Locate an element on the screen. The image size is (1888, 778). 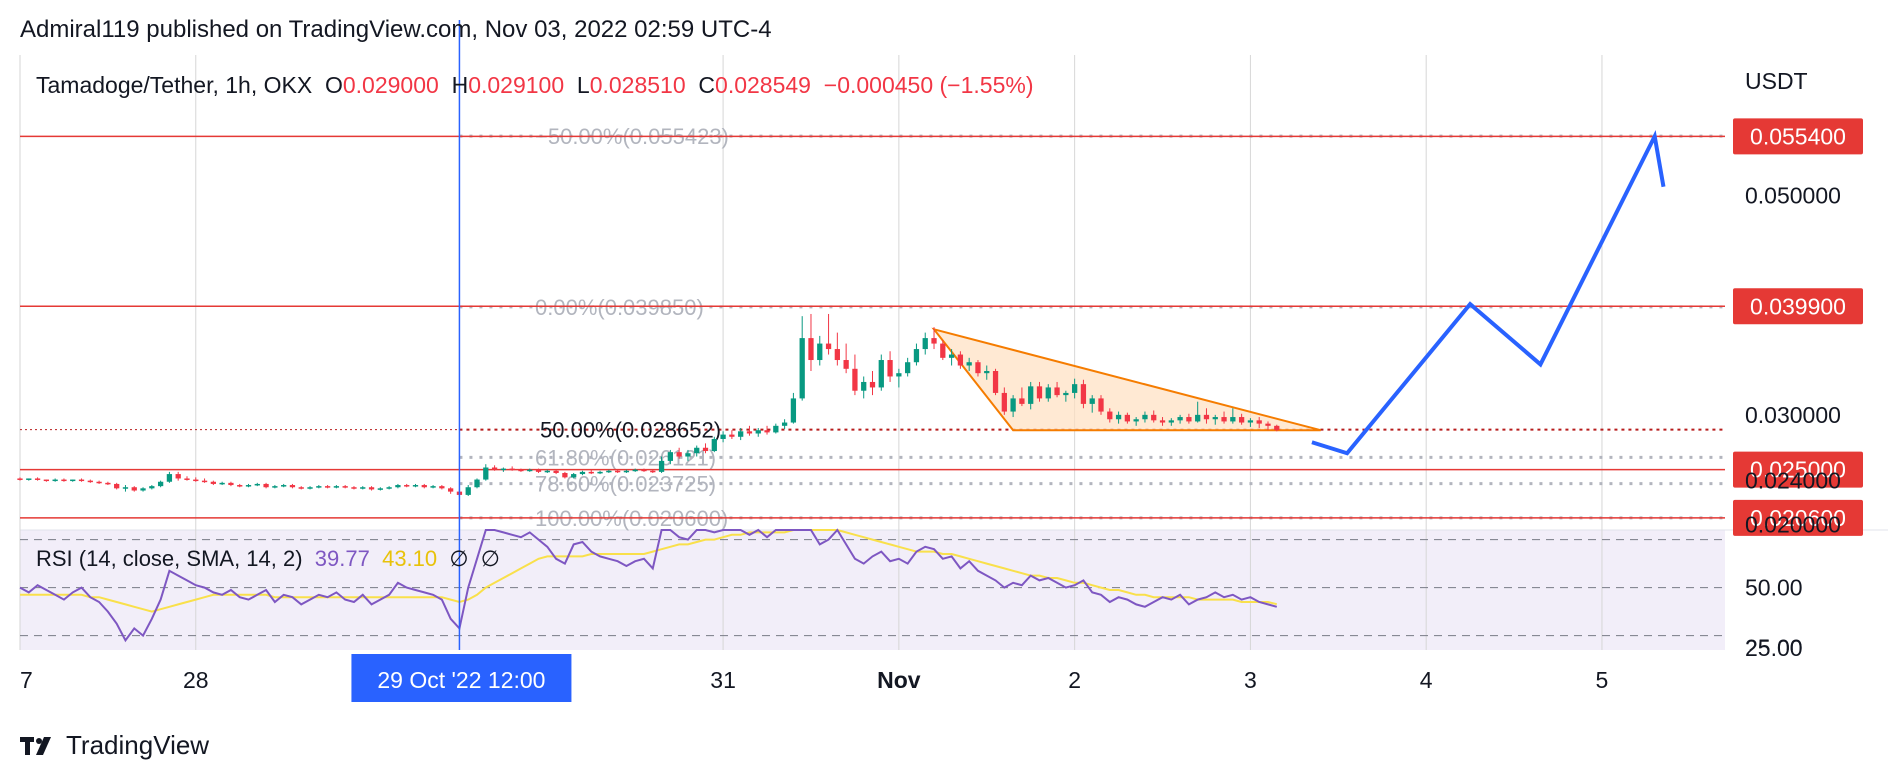
rsi-extra-2: ∅ is located at coordinates (490, 558).